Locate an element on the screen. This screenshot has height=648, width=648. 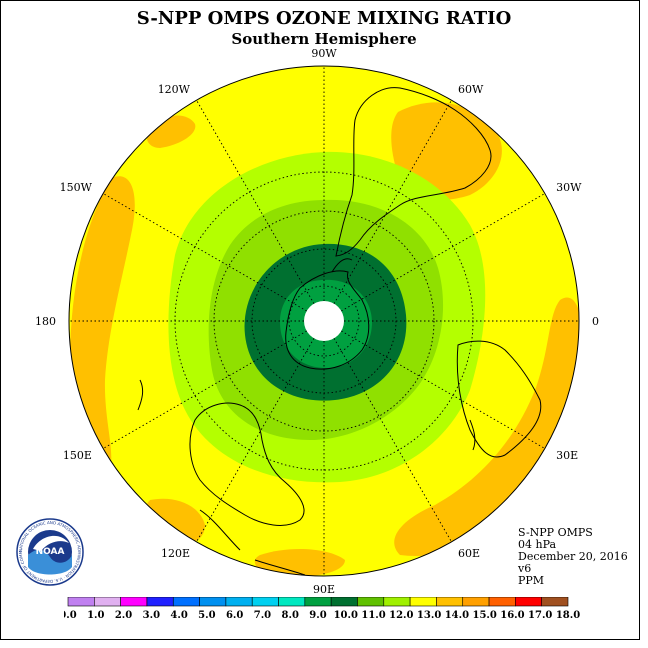
colorbar-tick-label: 3.0 is located at coordinates (151, 615).